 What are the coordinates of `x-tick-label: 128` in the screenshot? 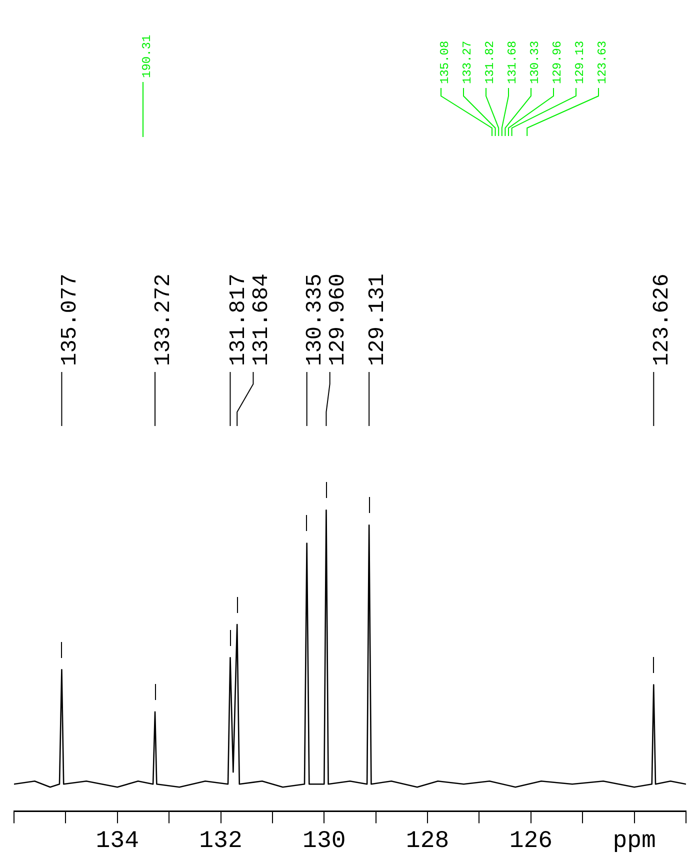 It's located at (428, 841).